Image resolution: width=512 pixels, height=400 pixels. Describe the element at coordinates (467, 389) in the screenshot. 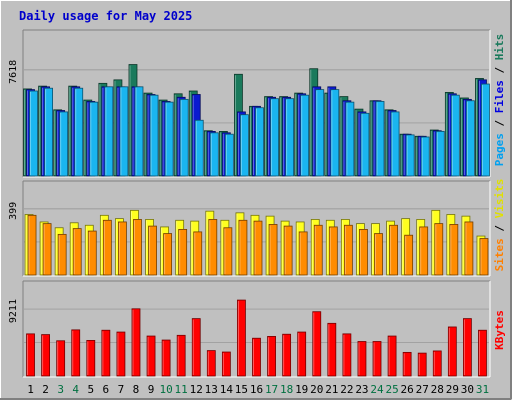

I see `x-tick-label: 30` at that location.